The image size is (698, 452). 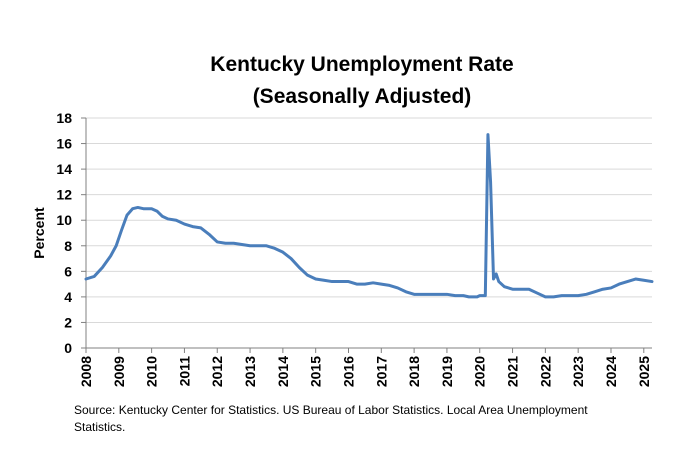 I want to click on y-tick-label: 10, so click(x=64, y=220).